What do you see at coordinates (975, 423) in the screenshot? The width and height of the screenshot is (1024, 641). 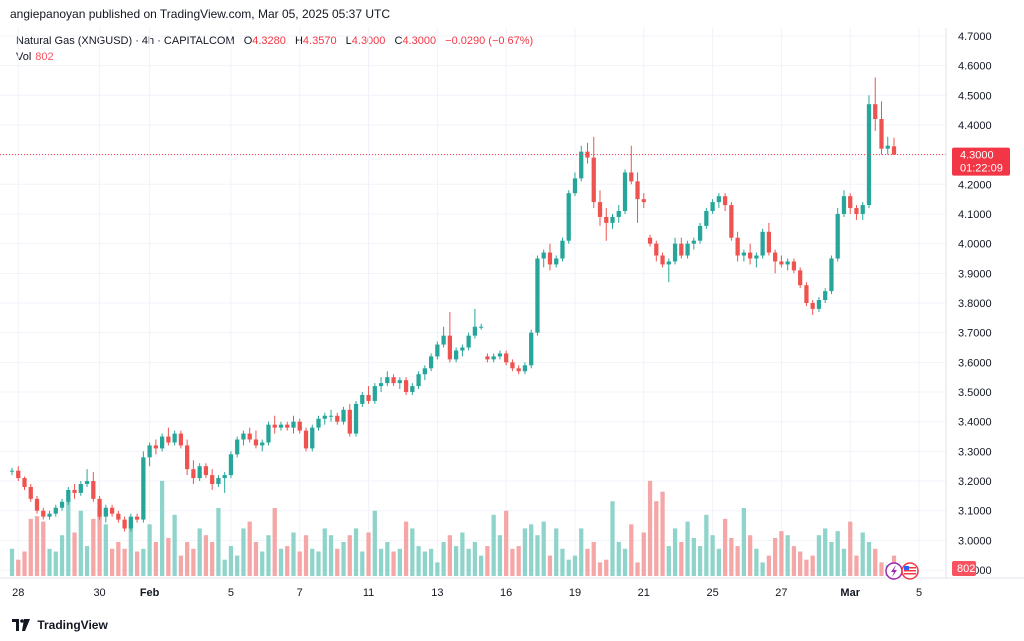 I see `price-tick-label: 3.4000` at bounding box center [975, 423].